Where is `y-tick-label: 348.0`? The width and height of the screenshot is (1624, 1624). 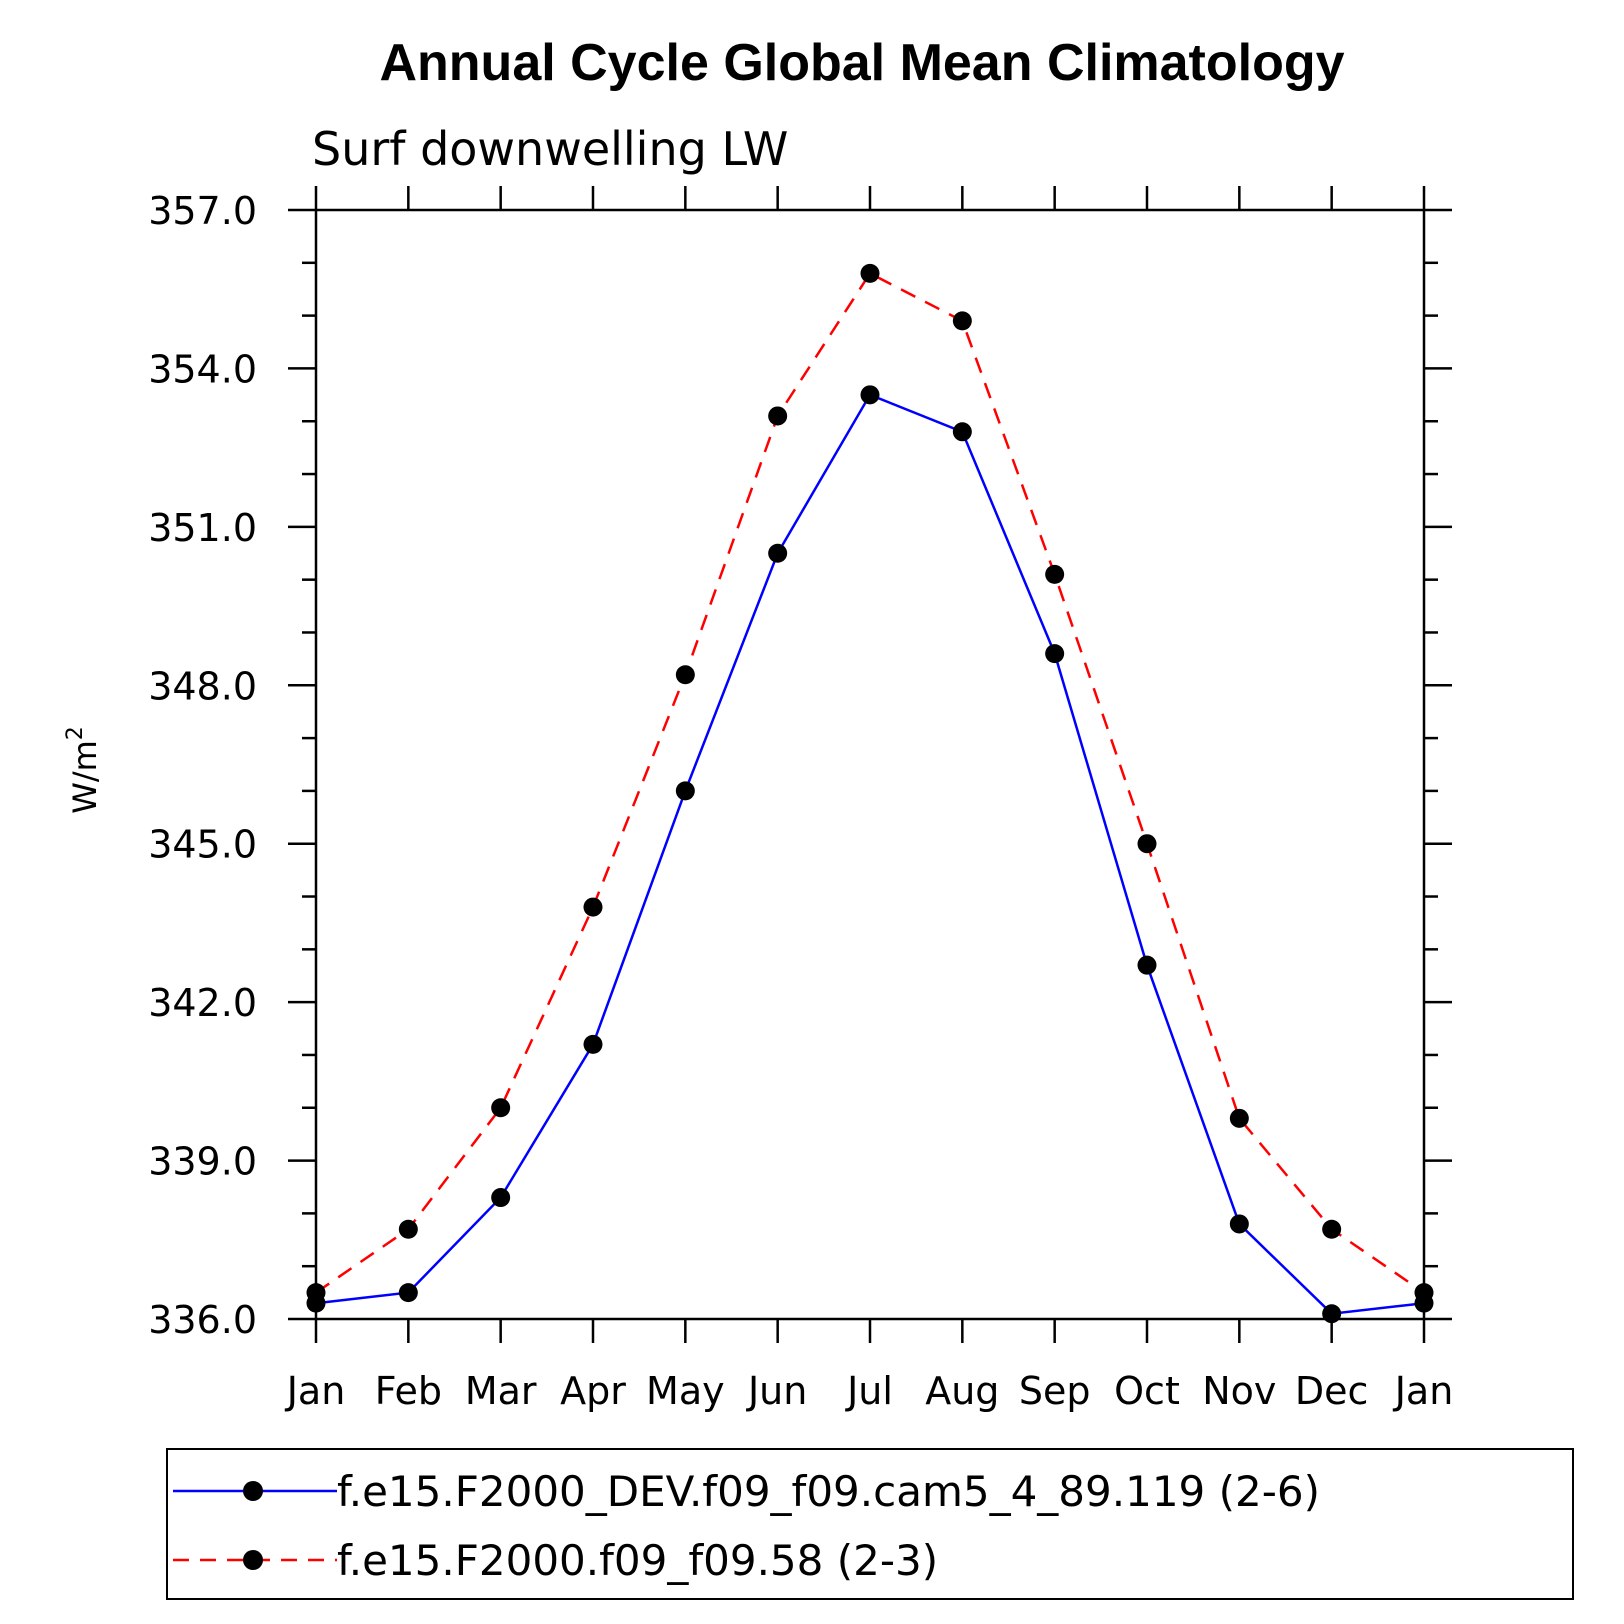
y-tick-label: 348.0 is located at coordinates (202, 686).